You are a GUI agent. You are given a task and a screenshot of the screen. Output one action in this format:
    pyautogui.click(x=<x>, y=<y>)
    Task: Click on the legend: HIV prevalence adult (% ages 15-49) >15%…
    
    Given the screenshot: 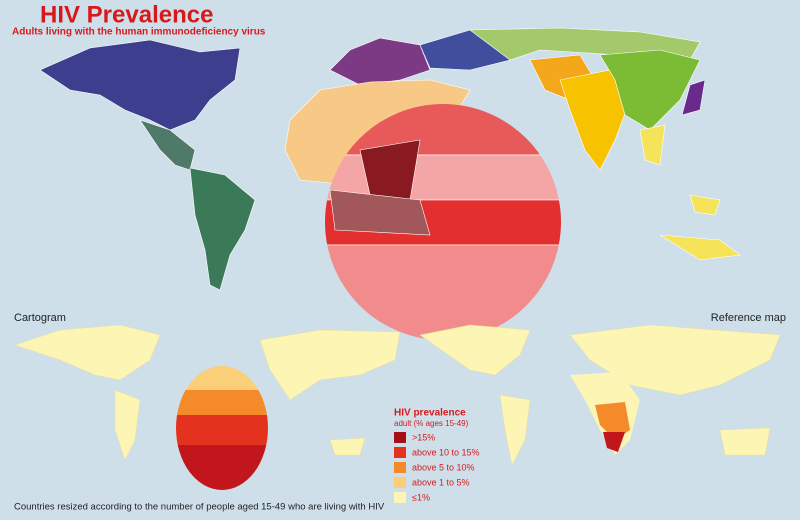 What is the action you would take?
    pyautogui.click(x=437, y=455)
    